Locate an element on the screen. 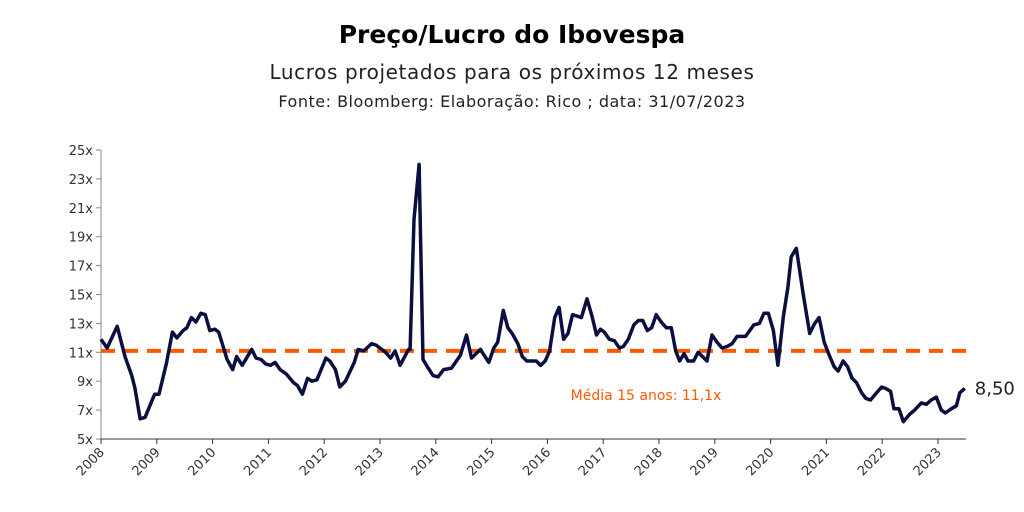 The image size is (1024, 512). x-tick-label: 2017 is located at coordinates (593, 462).